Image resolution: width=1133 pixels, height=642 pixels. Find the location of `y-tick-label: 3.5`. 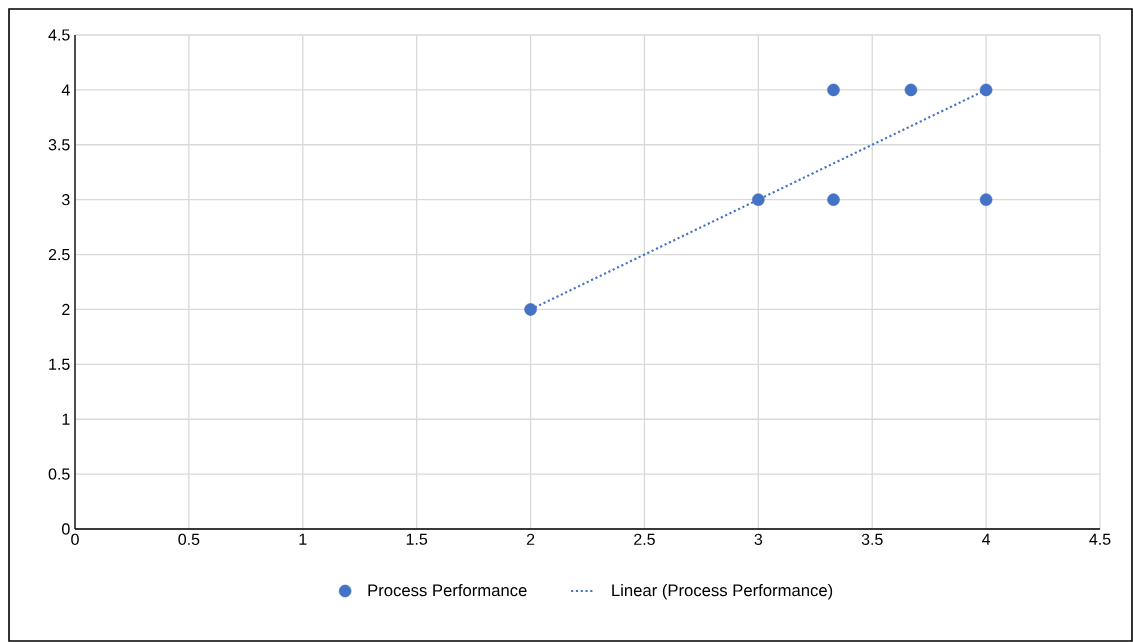

y-tick-label: 3.5 is located at coordinates (59, 145).